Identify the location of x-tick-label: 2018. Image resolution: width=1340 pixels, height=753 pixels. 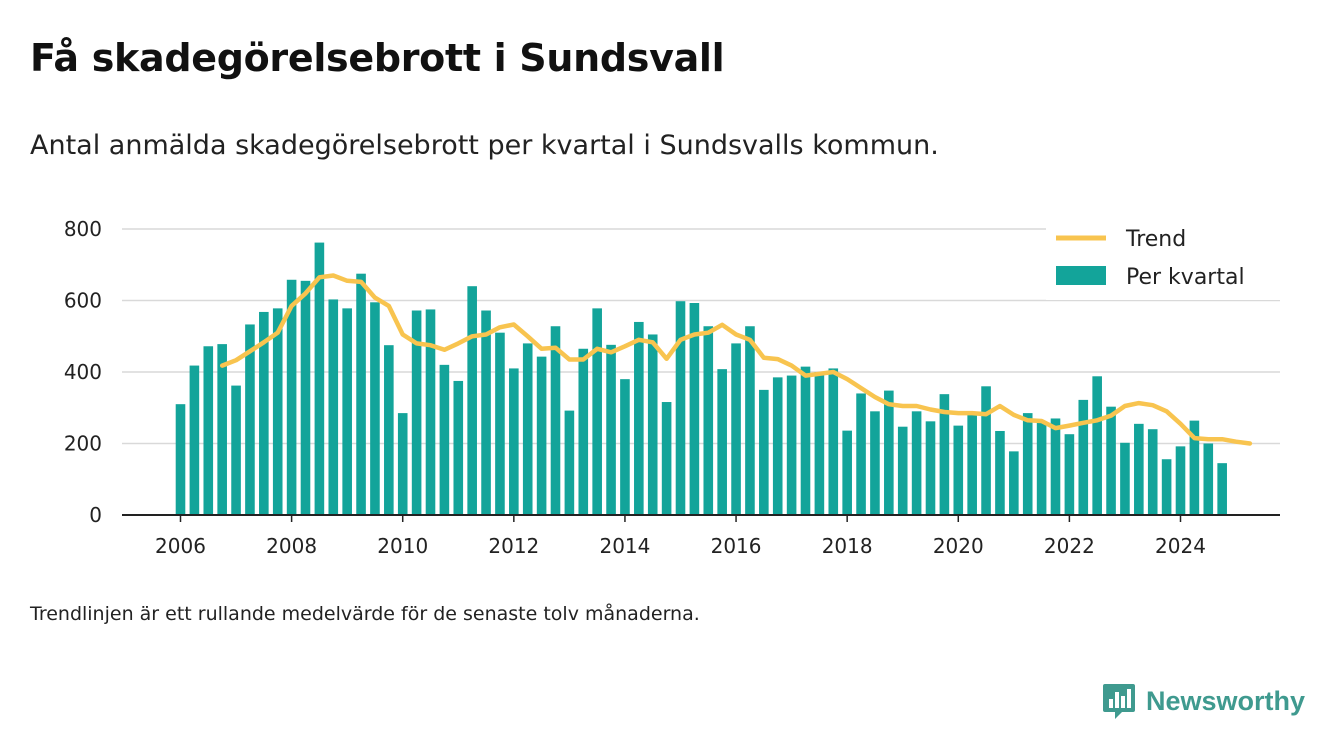
(847, 546).